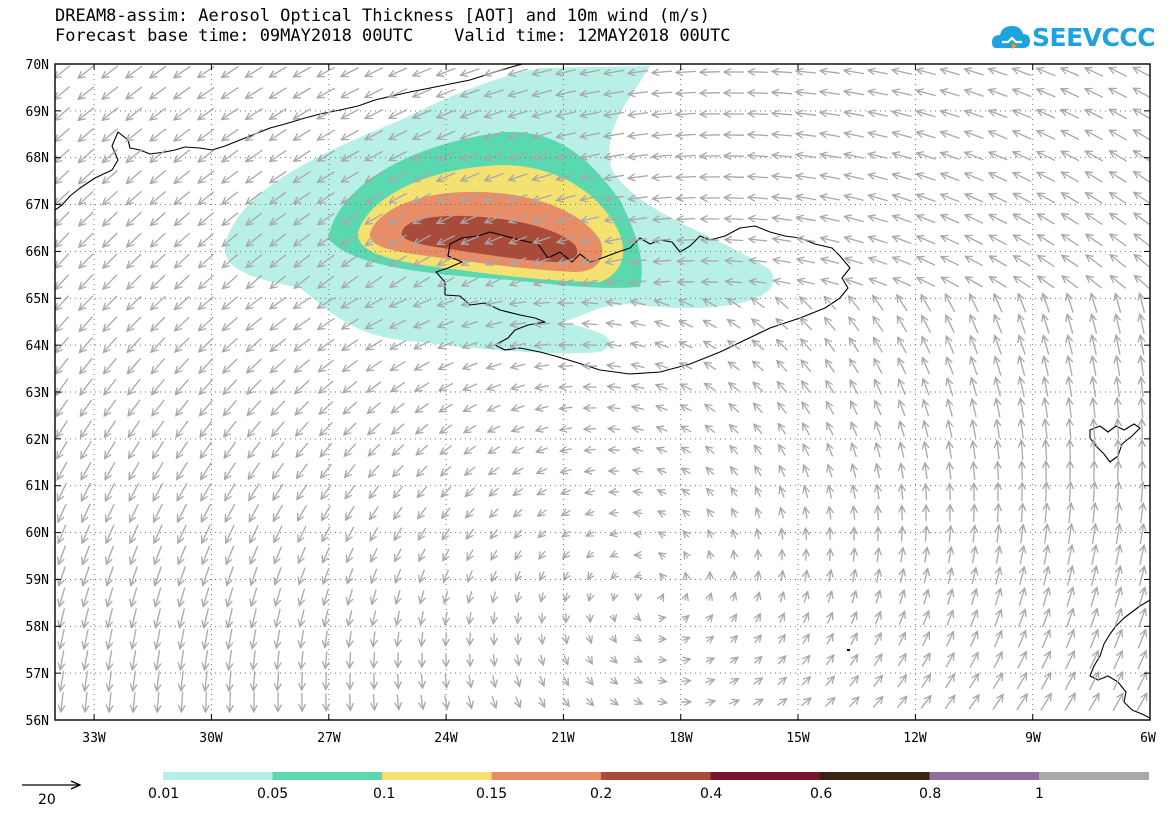 Image resolution: width=1175 pixels, height=820 pixels. Describe the element at coordinates (37, 65) in the screenshot. I see `lat-label: 70N` at that location.